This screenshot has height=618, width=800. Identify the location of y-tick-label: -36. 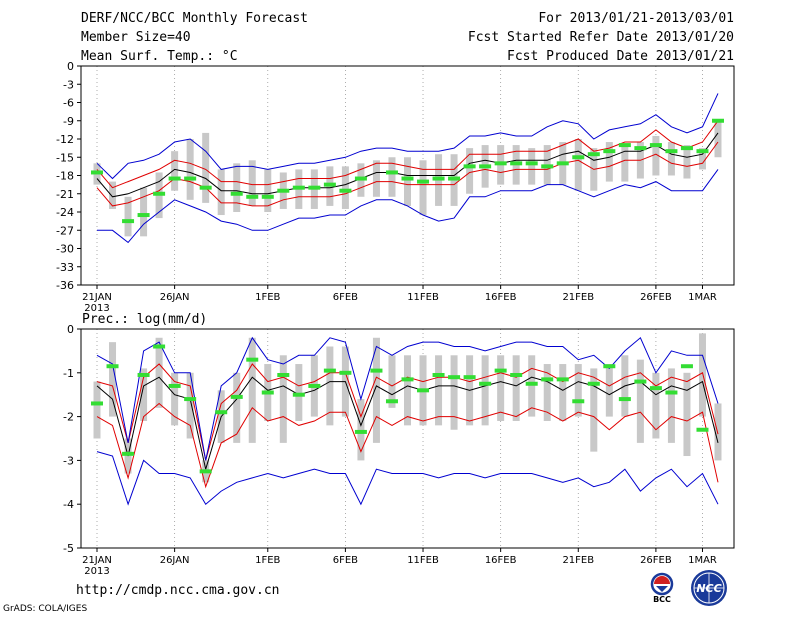
(65, 285).